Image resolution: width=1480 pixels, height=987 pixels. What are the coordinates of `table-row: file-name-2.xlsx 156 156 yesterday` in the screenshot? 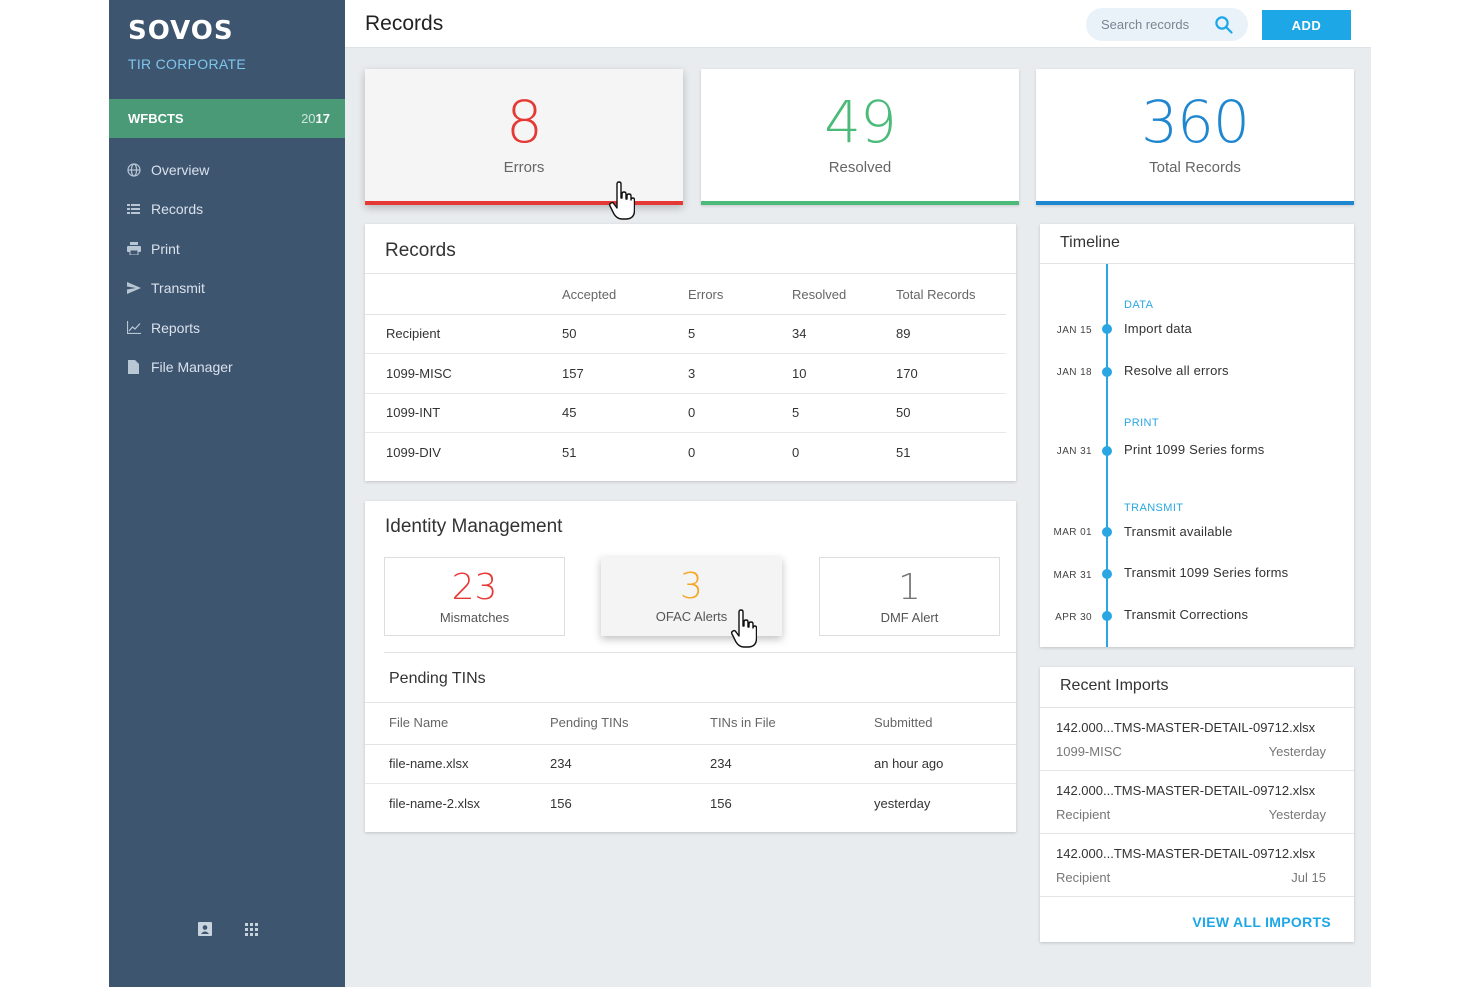 It's located at (690, 804).